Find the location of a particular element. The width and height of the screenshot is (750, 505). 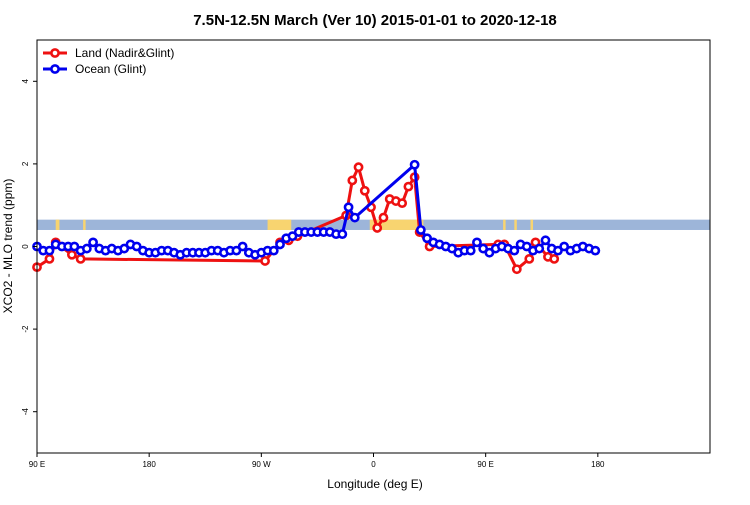

y-axis-label: XCO2 - MLO trend (ppm) is located at coordinates (8, 246).